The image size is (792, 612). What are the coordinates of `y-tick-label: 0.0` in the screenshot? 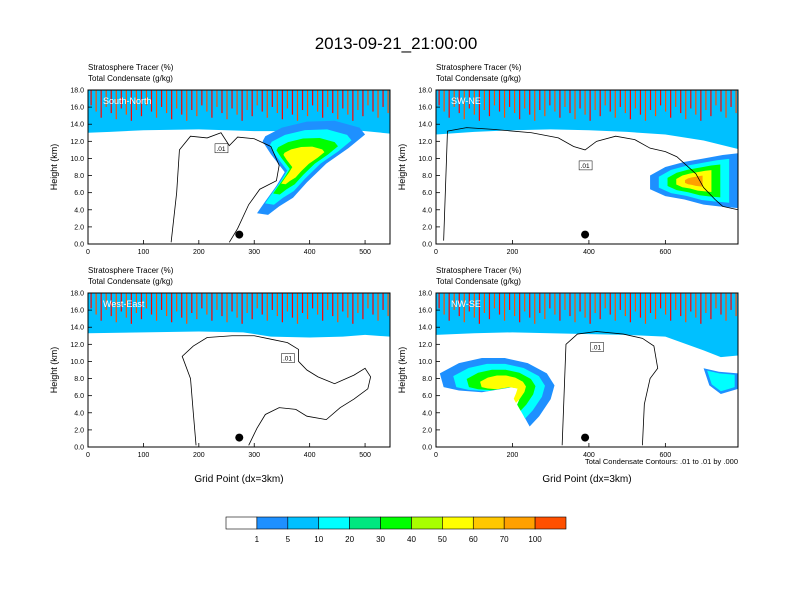 It's located at (427, 448).